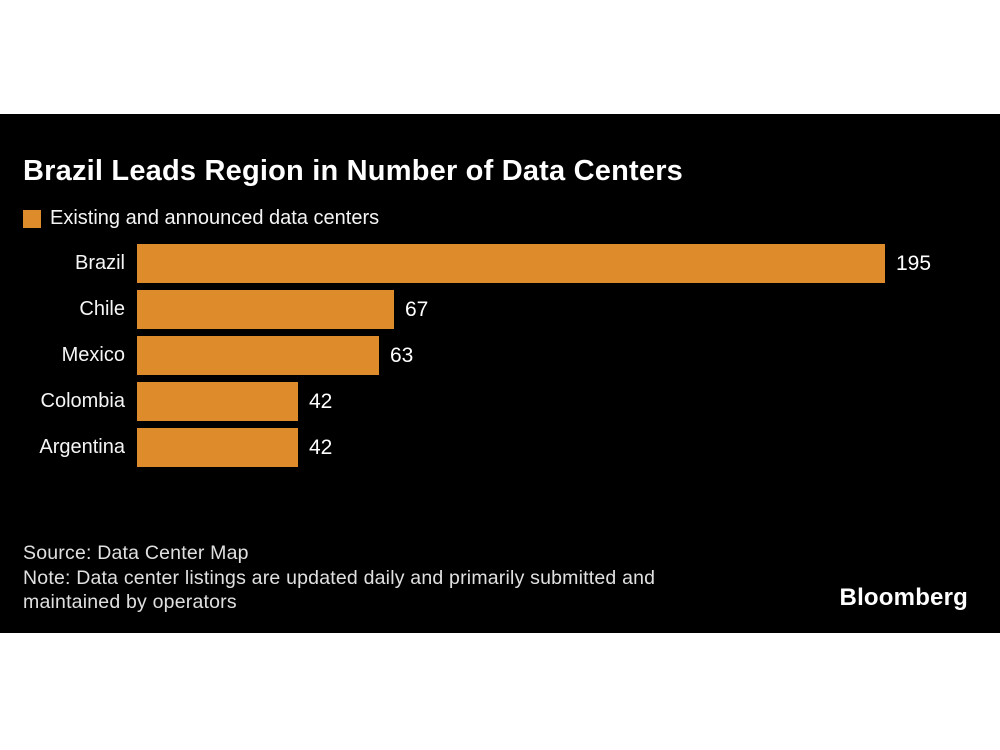  Describe the element at coordinates (93, 355) in the screenshot. I see `category-label: Mexico` at that location.